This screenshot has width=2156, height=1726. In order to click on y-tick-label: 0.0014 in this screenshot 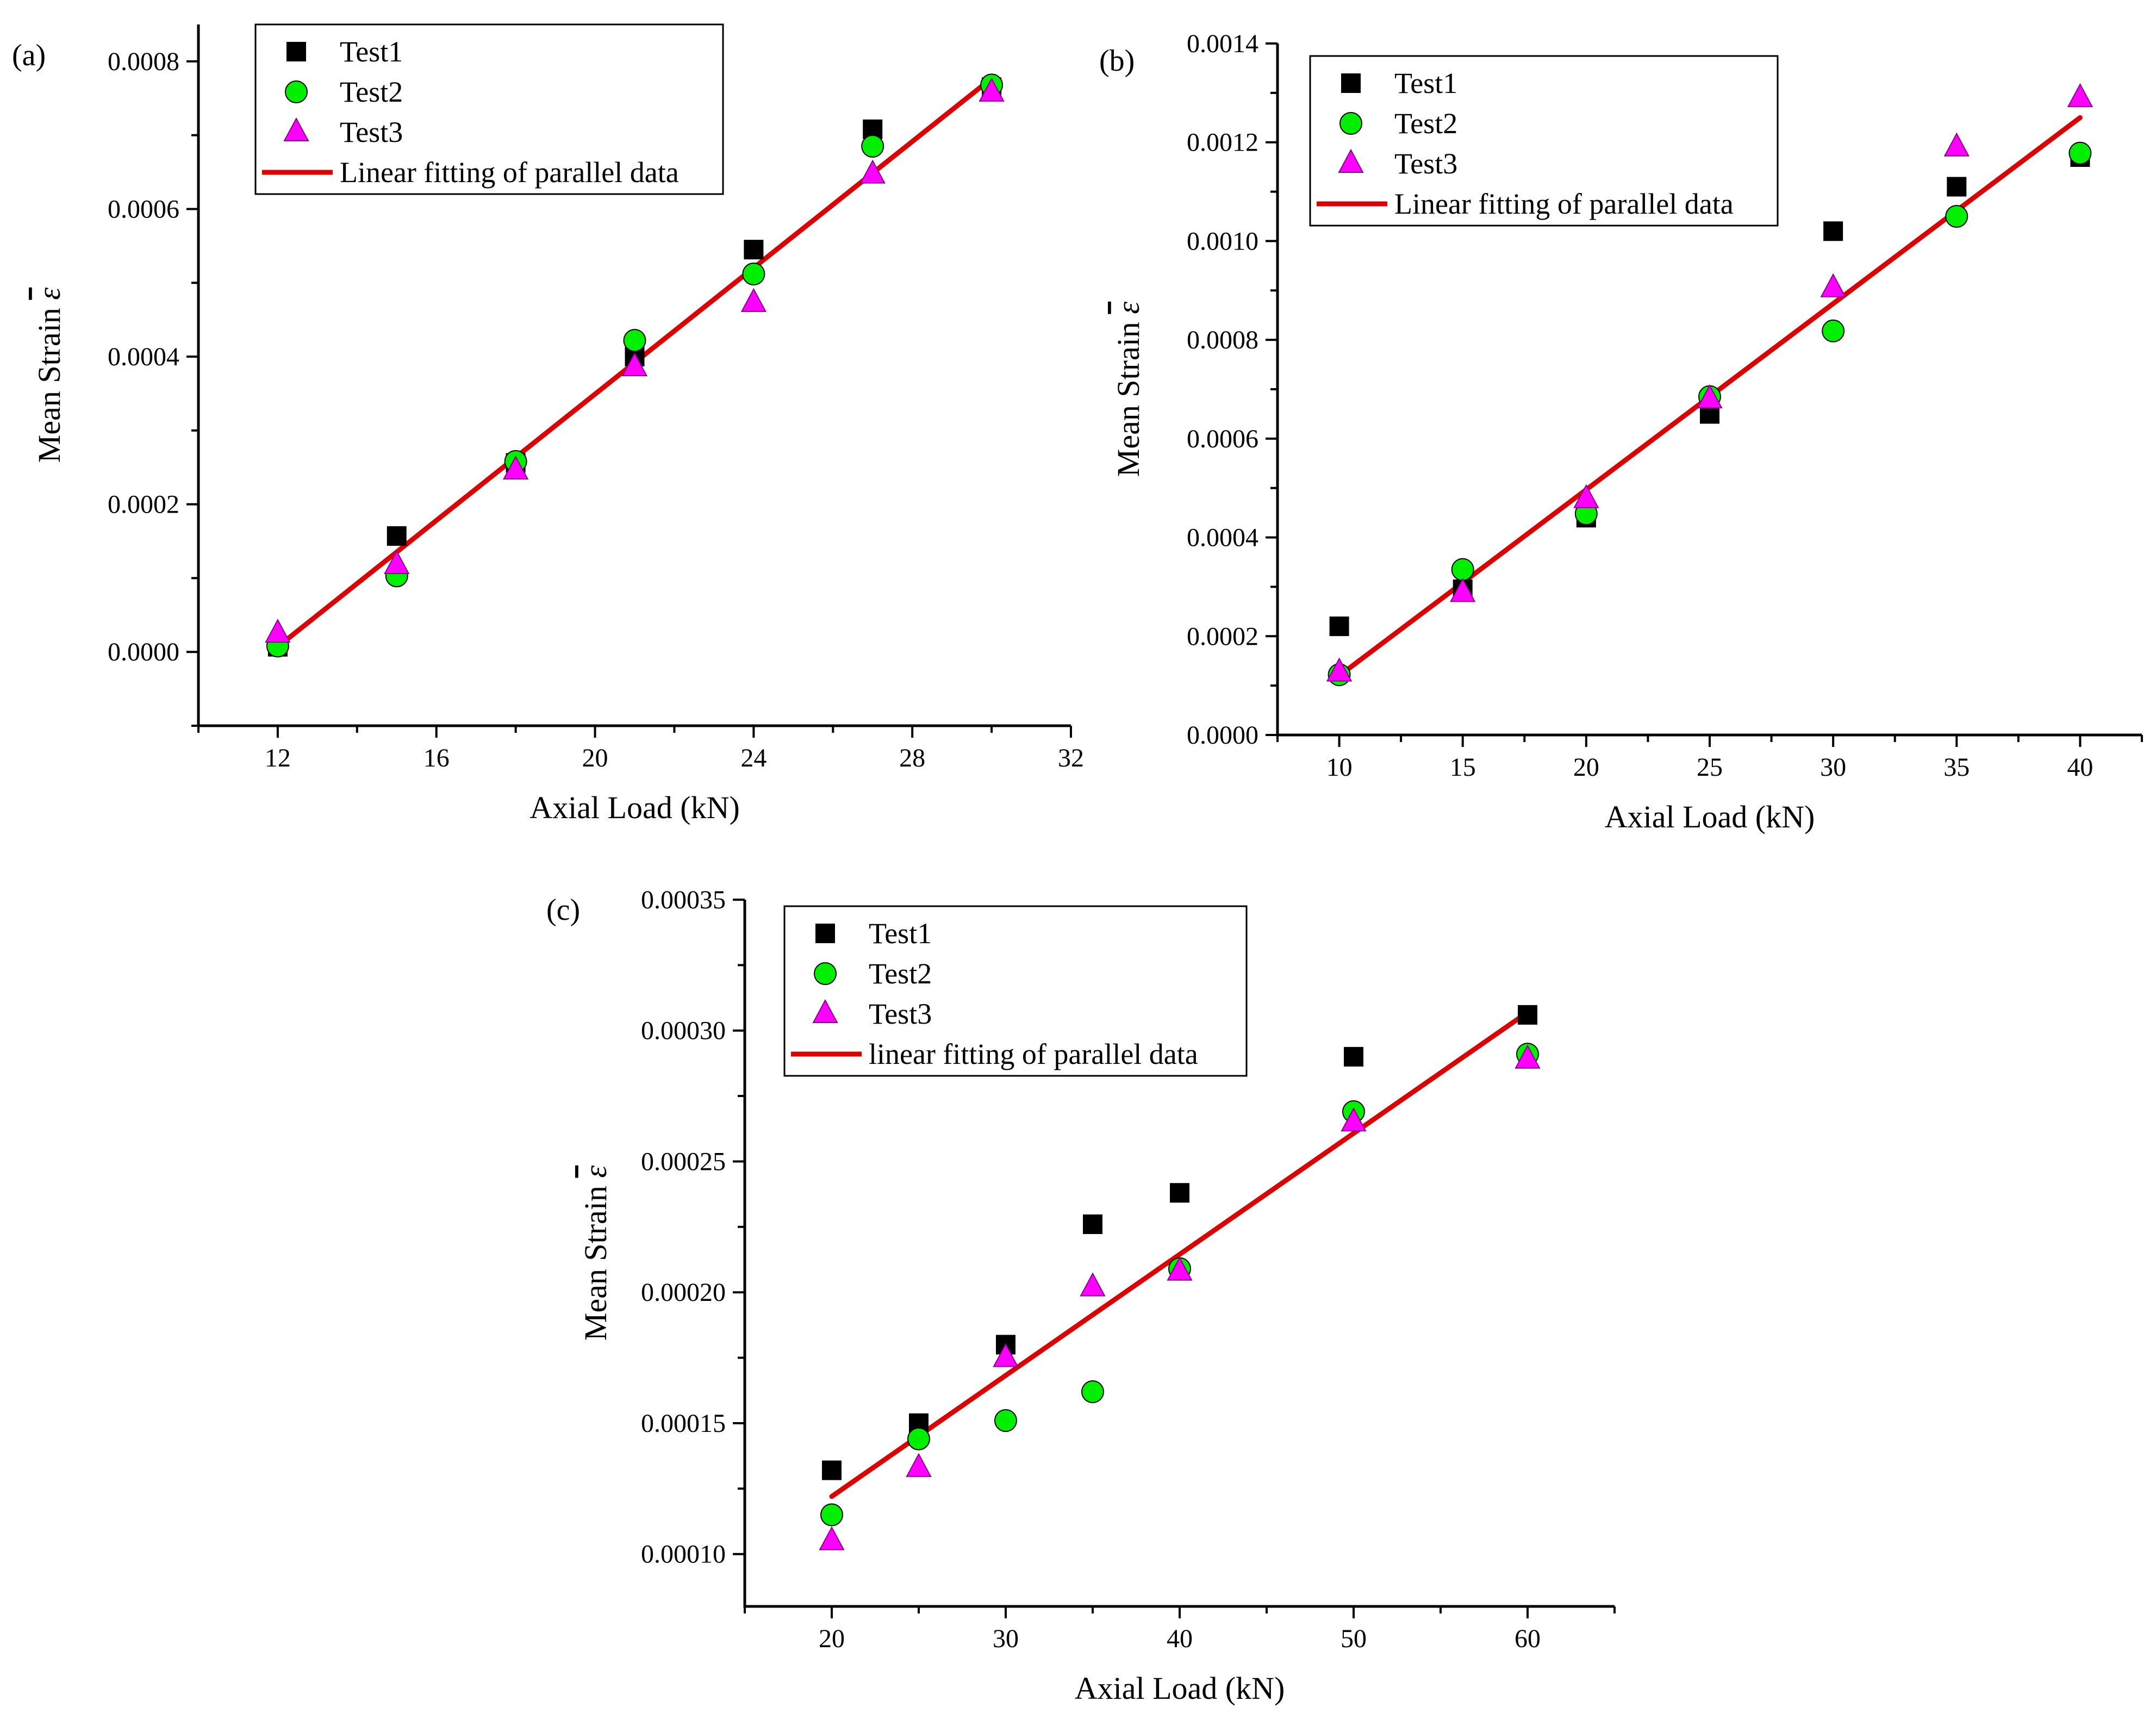, I will do `click(1222, 43)`.